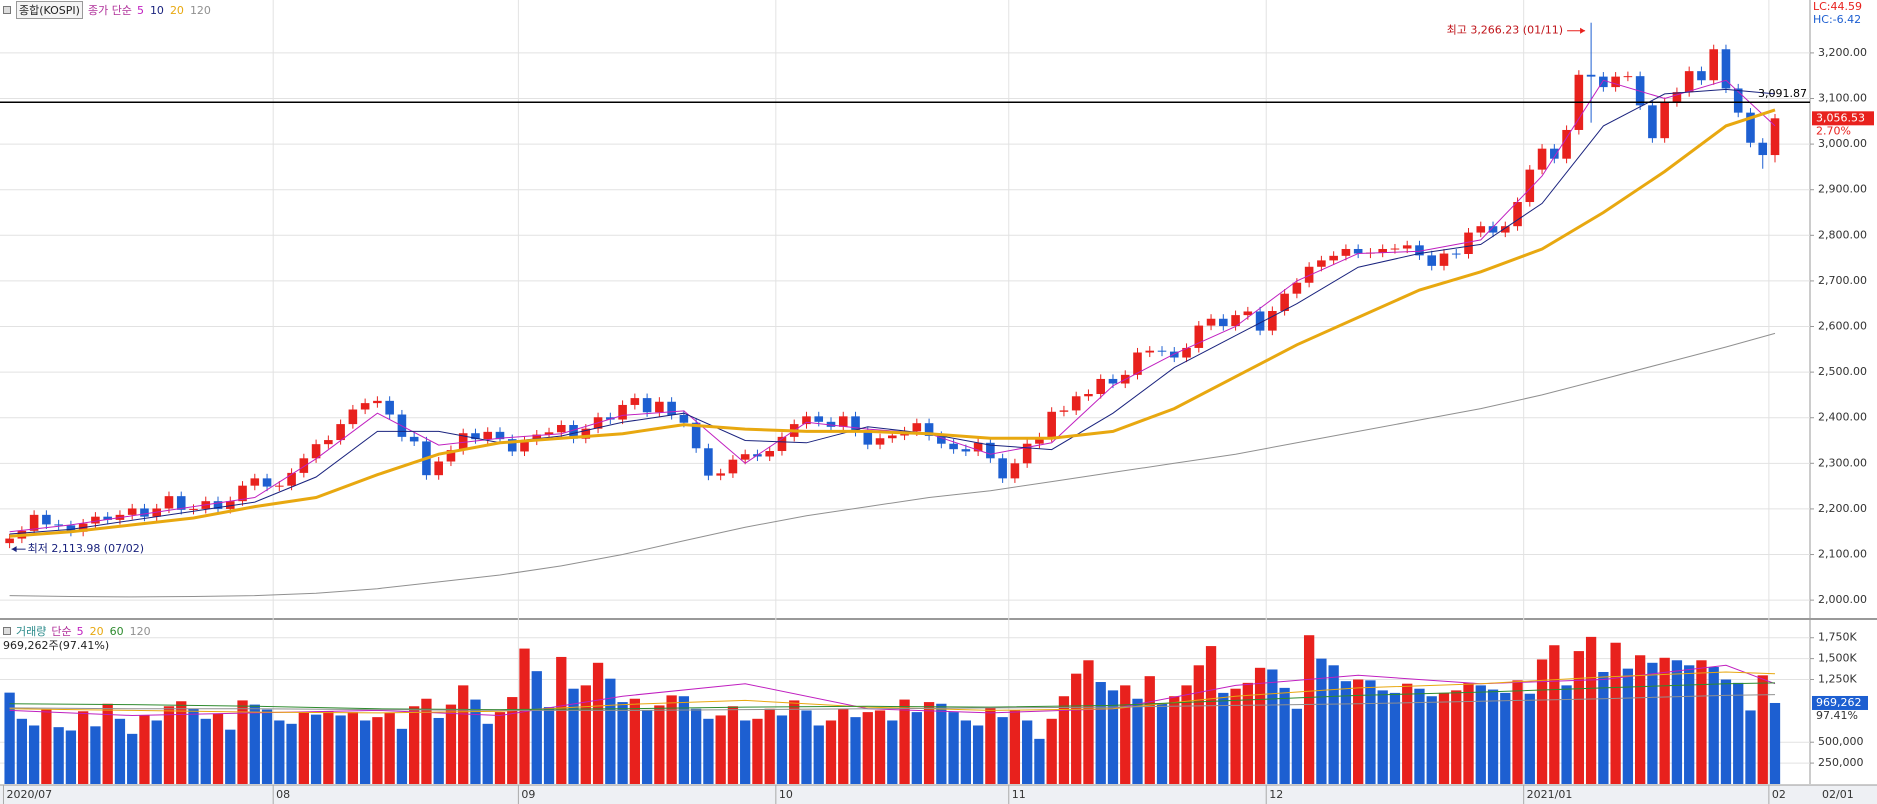 Image resolution: width=1877 pixels, height=804 pixels. What do you see at coordinates (1583, 30) in the screenshot?
I see `high-arrow-head` at bounding box center [1583, 30].